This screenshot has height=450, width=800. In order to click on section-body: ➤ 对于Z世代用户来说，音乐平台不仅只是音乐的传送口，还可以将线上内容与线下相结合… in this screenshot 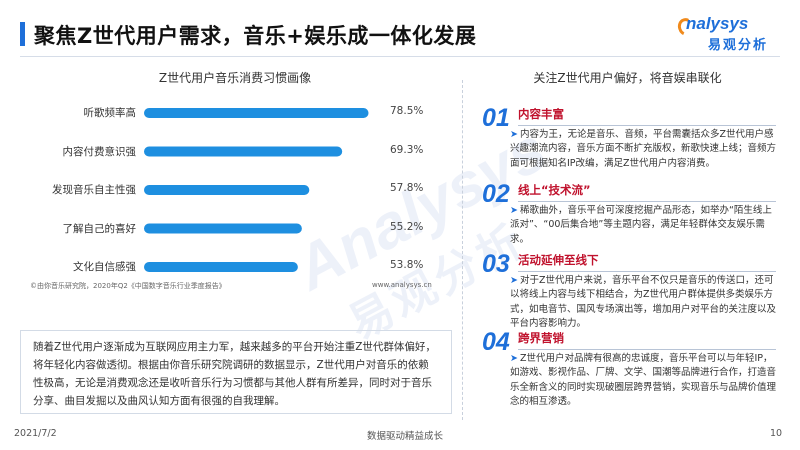, I will do `click(644, 302)`.